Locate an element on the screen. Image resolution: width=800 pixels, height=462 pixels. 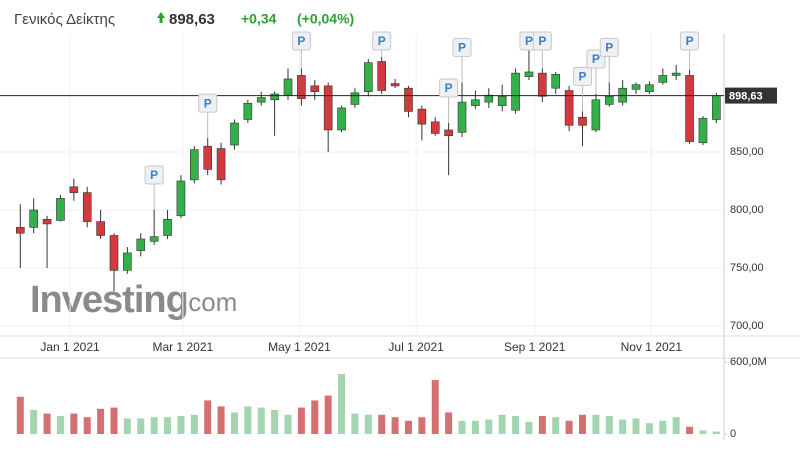
x-tick-label: May 1 2021 is located at coordinates (299, 347).